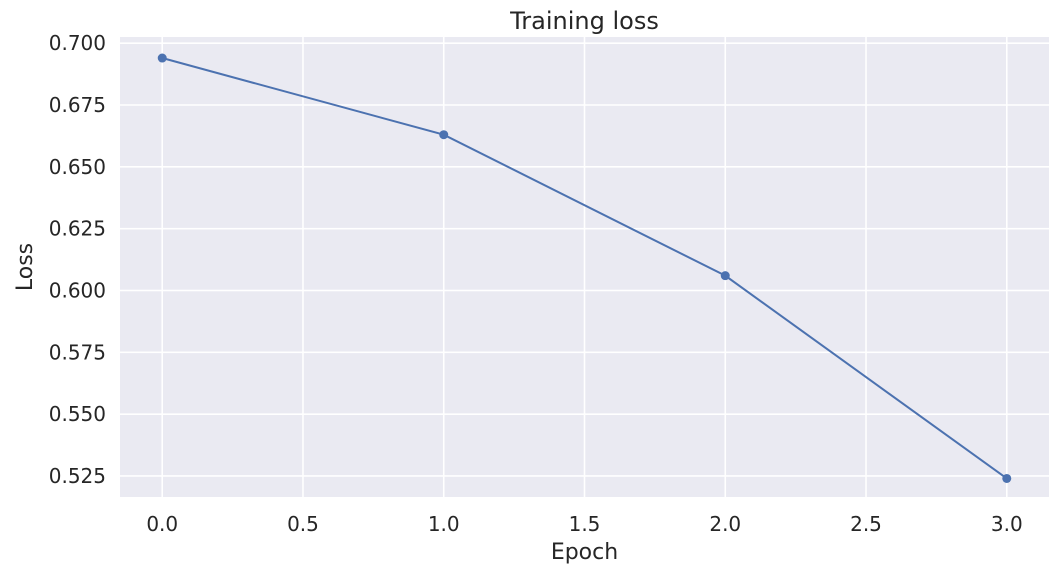 Image resolution: width=1058 pixels, height=575 pixels. What do you see at coordinates (77, 290) in the screenshot?
I see `y-tick-label: 0.600` at bounding box center [77, 290].